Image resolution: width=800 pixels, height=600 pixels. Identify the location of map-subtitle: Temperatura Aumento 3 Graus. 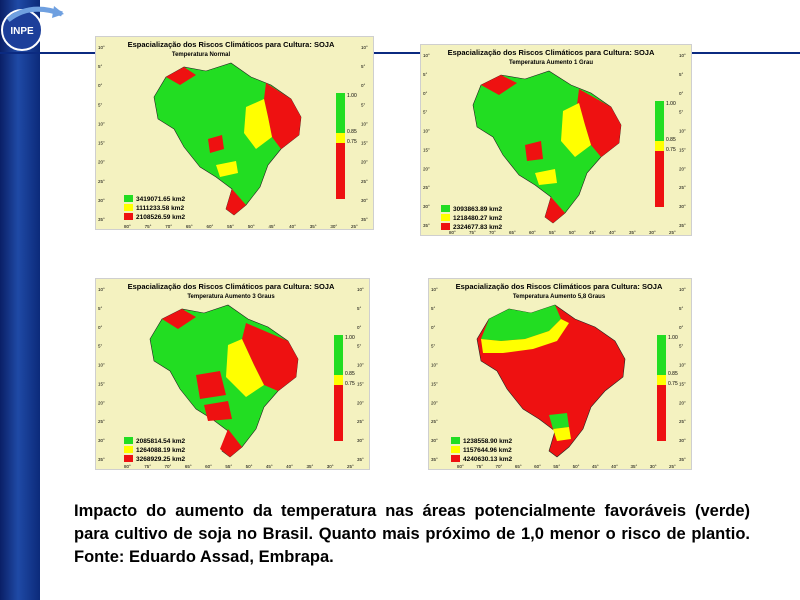
(231, 297).